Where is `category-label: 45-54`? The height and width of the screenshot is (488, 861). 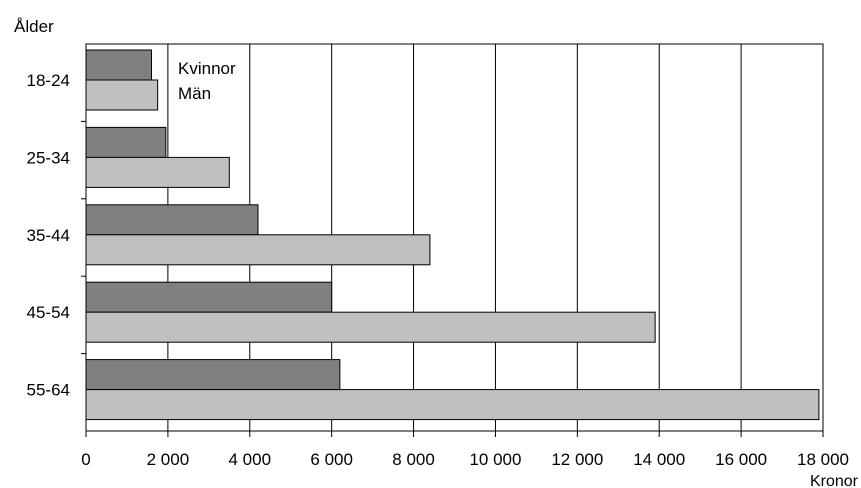
category-label: 45-54 is located at coordinates (48, 312).